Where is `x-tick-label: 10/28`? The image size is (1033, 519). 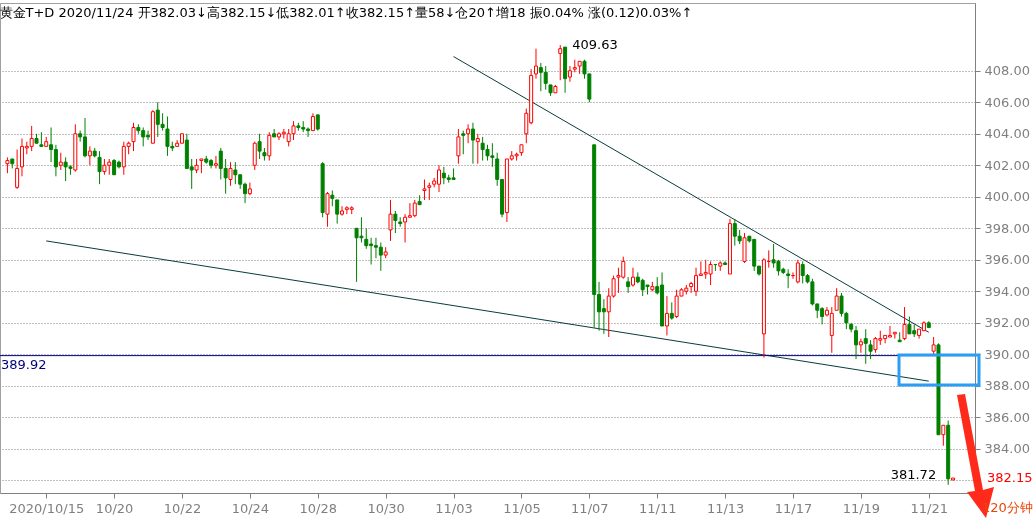
x-tick-label: 10/28 is located at coordinates (318, 508).